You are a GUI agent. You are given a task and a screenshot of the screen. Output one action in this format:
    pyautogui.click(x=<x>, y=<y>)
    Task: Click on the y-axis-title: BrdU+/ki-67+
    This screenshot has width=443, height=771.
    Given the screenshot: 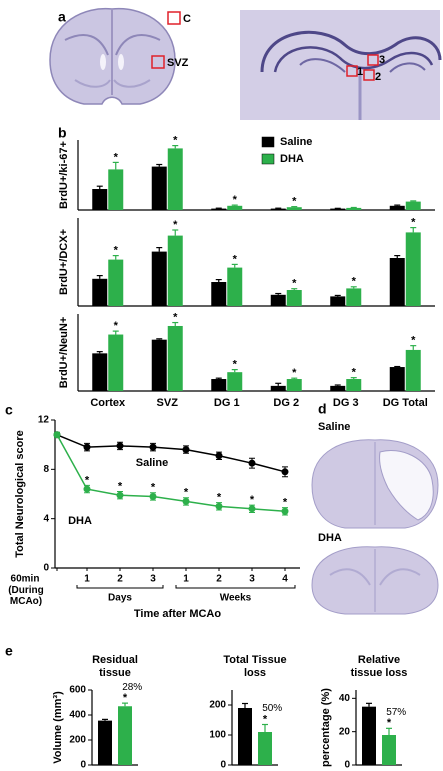 What is the action you would take?
    pyautogui.click(x=64, y=175)
    